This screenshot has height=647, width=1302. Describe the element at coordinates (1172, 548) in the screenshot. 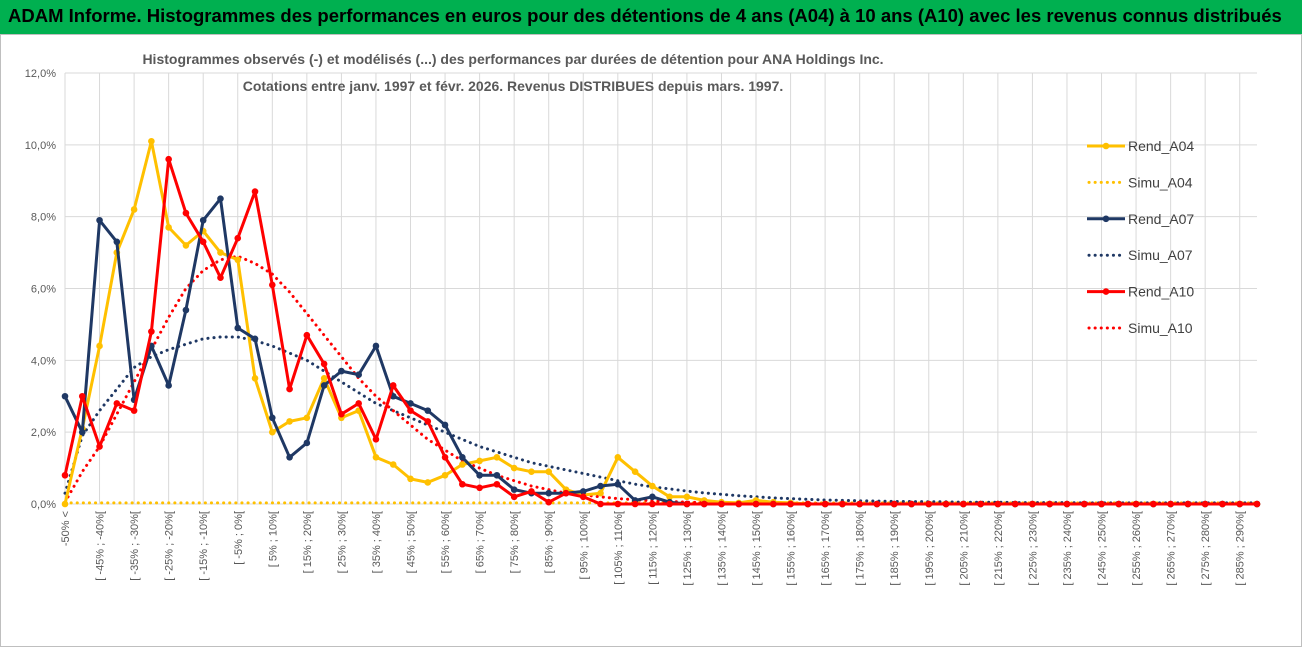

I see `x-tick-label: [ 265% ; 270%[` at that location.